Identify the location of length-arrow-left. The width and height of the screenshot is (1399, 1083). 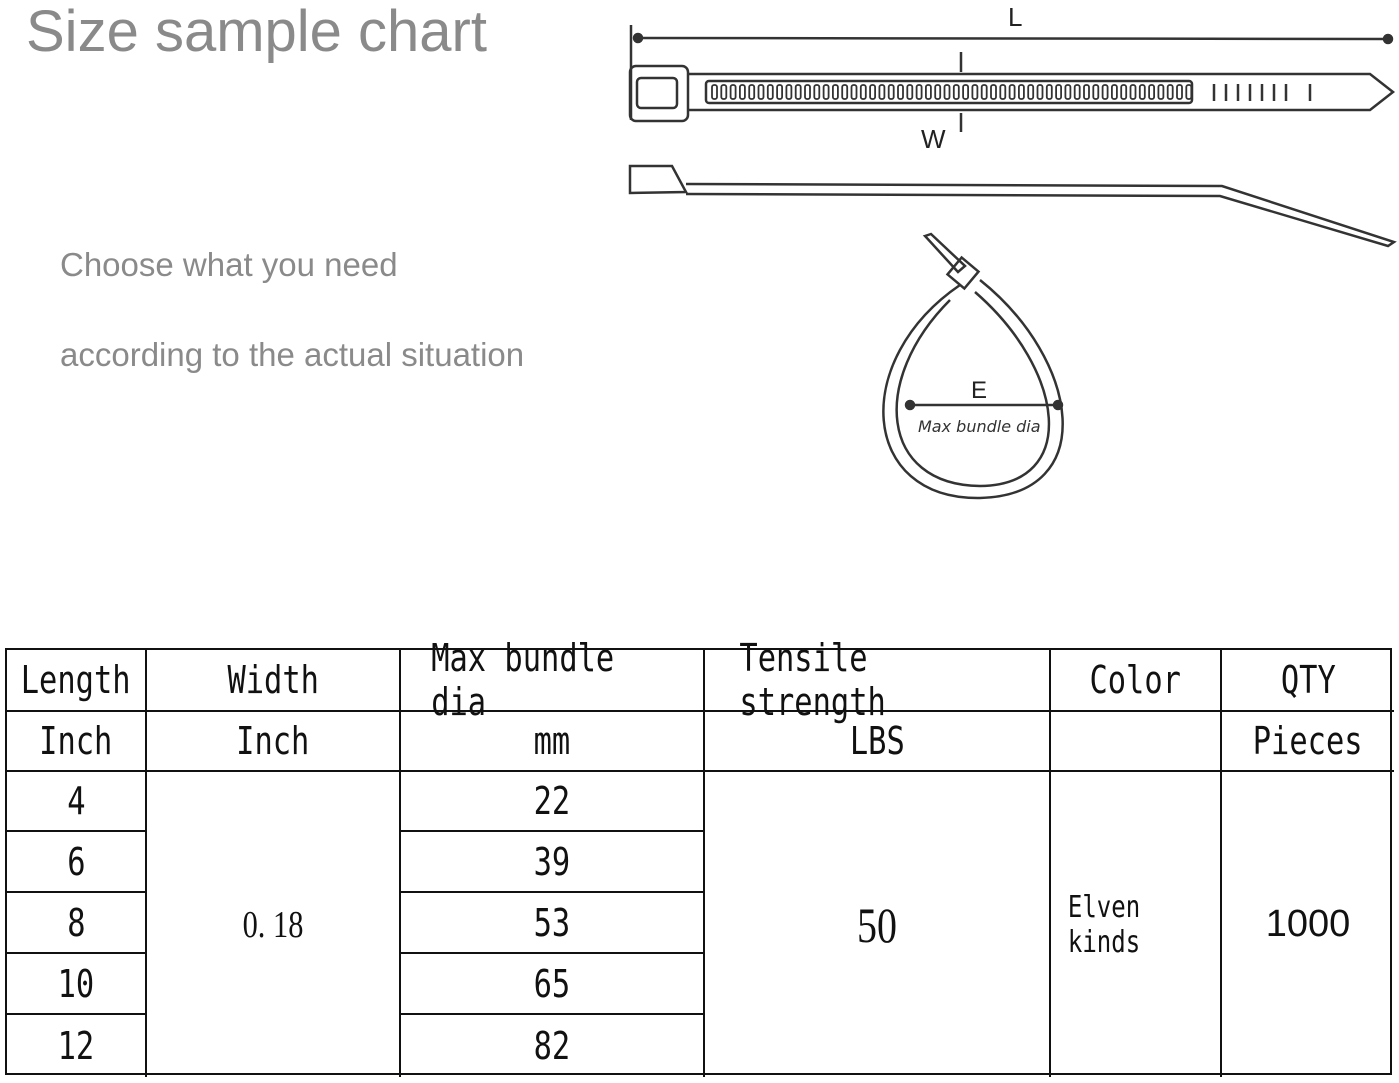
(638, 38).